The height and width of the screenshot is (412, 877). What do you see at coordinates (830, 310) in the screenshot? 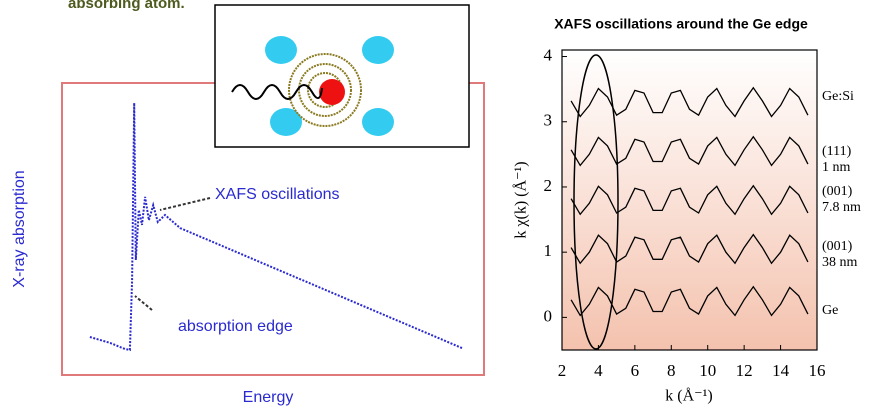
I see `series-label: Ge` at bounding box center [830, 310].